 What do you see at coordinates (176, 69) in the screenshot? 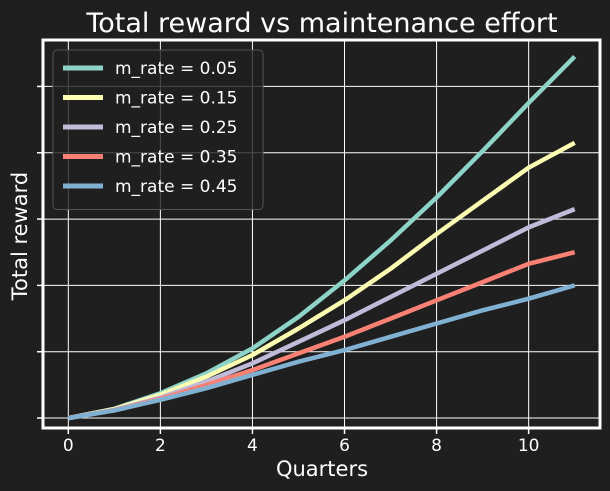
I see `legend-label: m_rate = 0.05` at bounding box center [176, 69].